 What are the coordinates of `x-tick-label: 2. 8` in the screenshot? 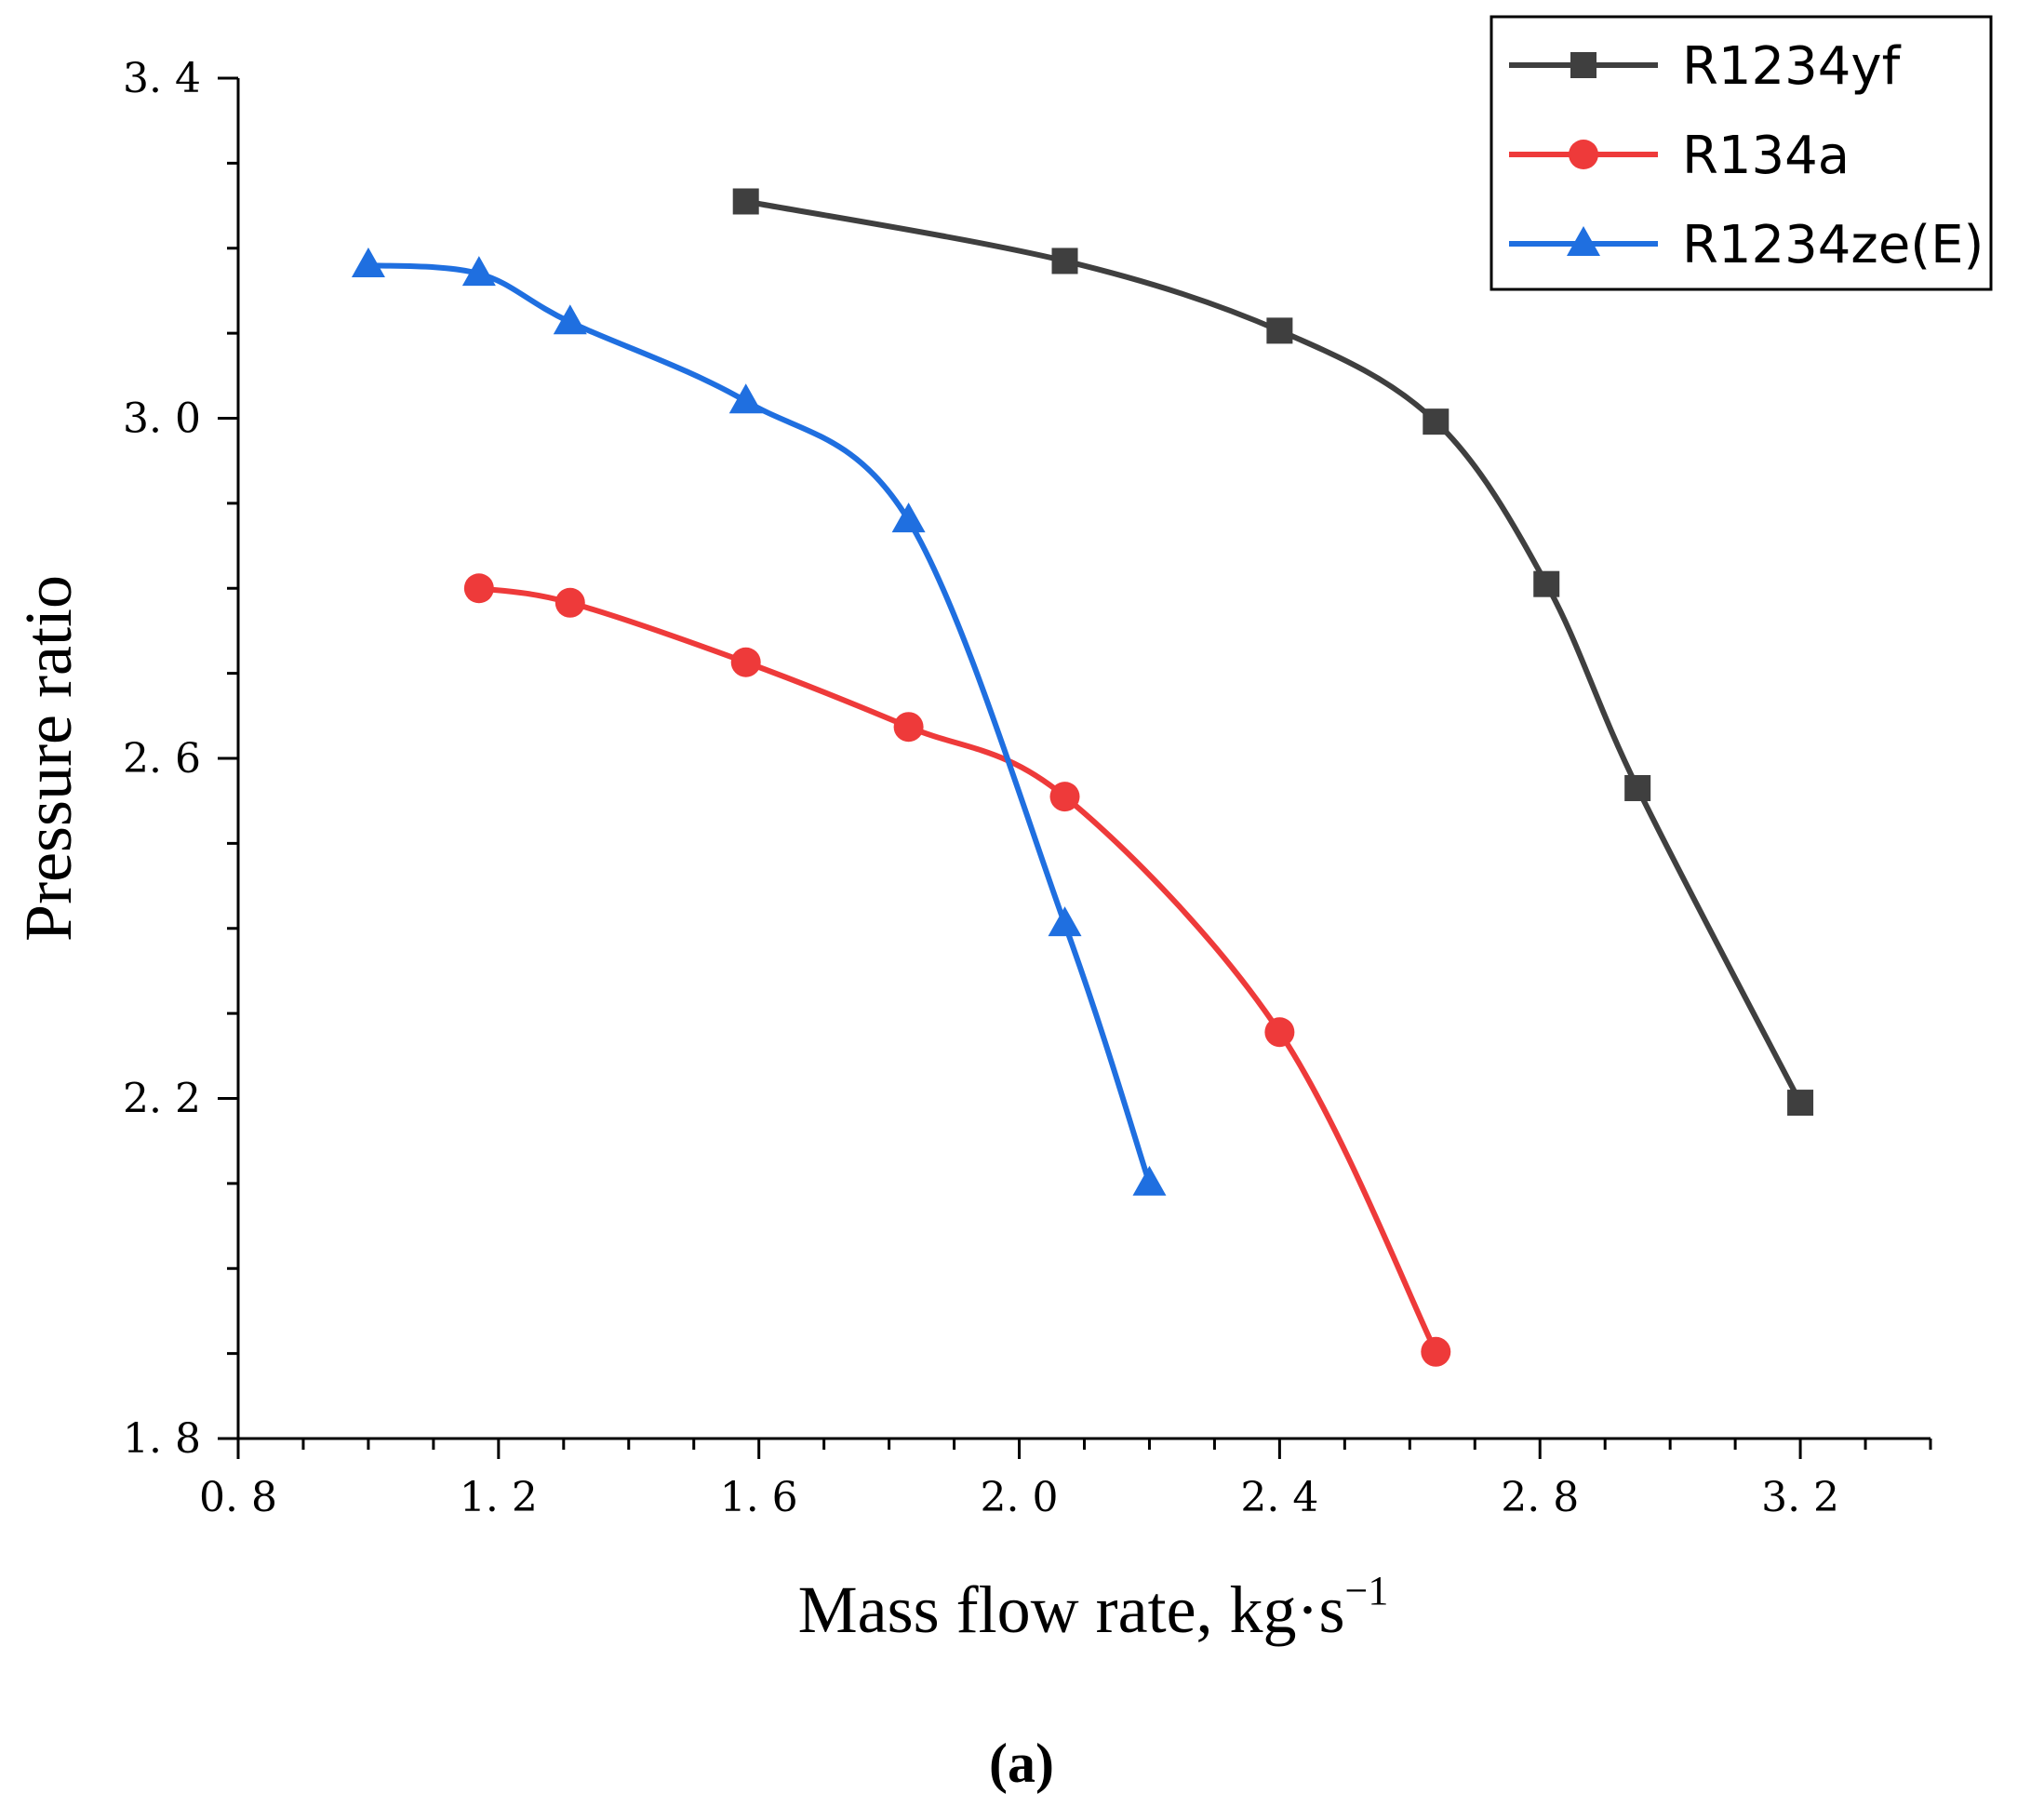 It's located at (1540, 1497).